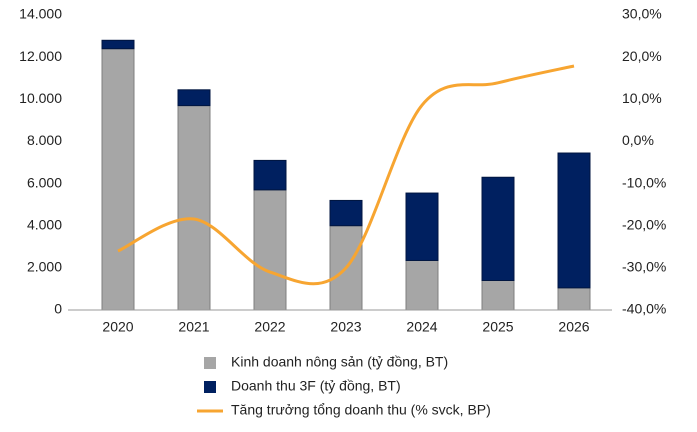 Image resolution: width=697 pixels, height=432 pixels. I want to click on y2-tick-label: 0,0%, so click(638, 140).